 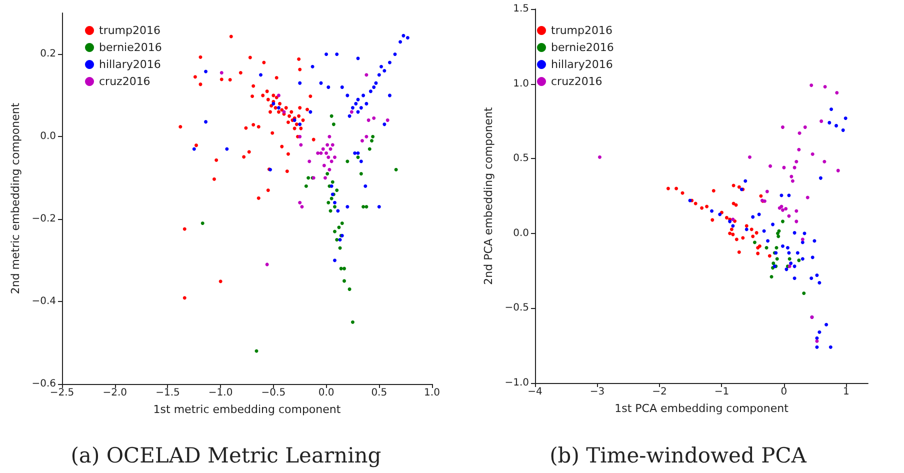 What do you see at coordinates (488, 195) in the screenshot?
I see `y-axis-title: 2nd PCA embedding component` at bounding box center [488, 195].